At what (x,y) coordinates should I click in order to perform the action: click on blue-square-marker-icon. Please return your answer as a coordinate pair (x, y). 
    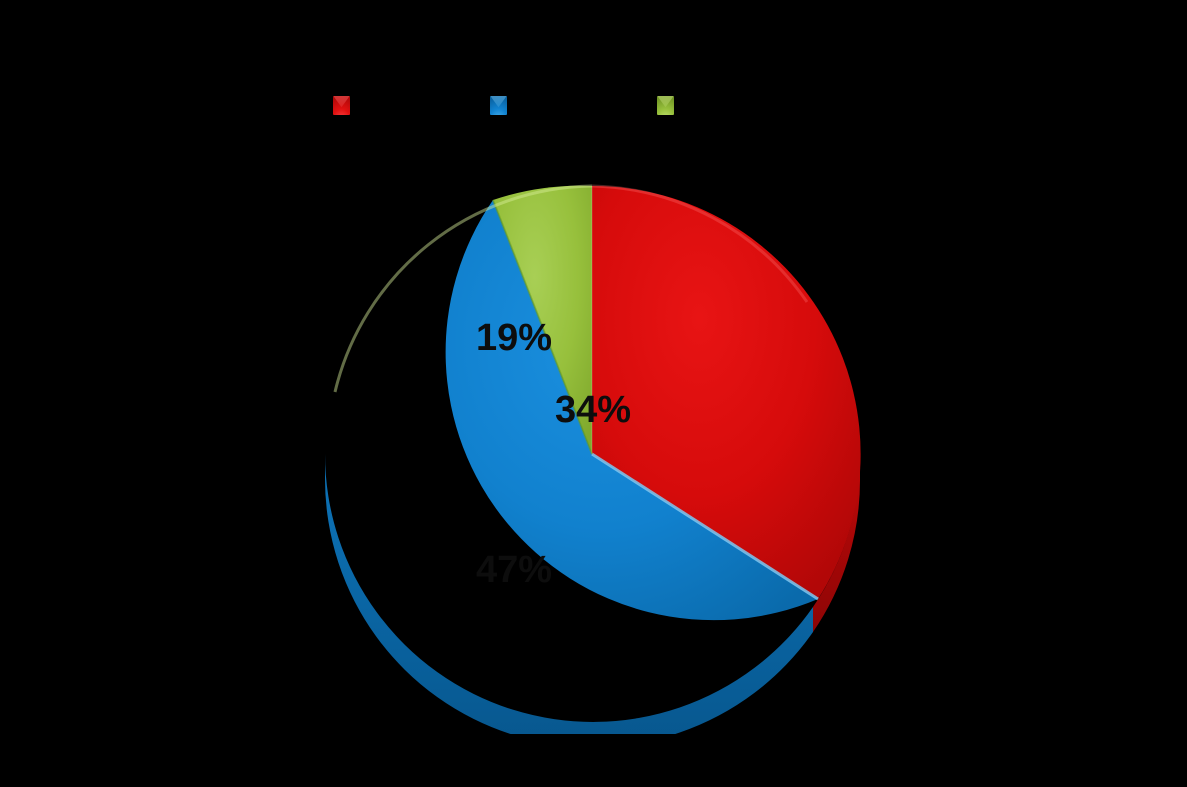
    Looking at the image, I should click on (498, 105).